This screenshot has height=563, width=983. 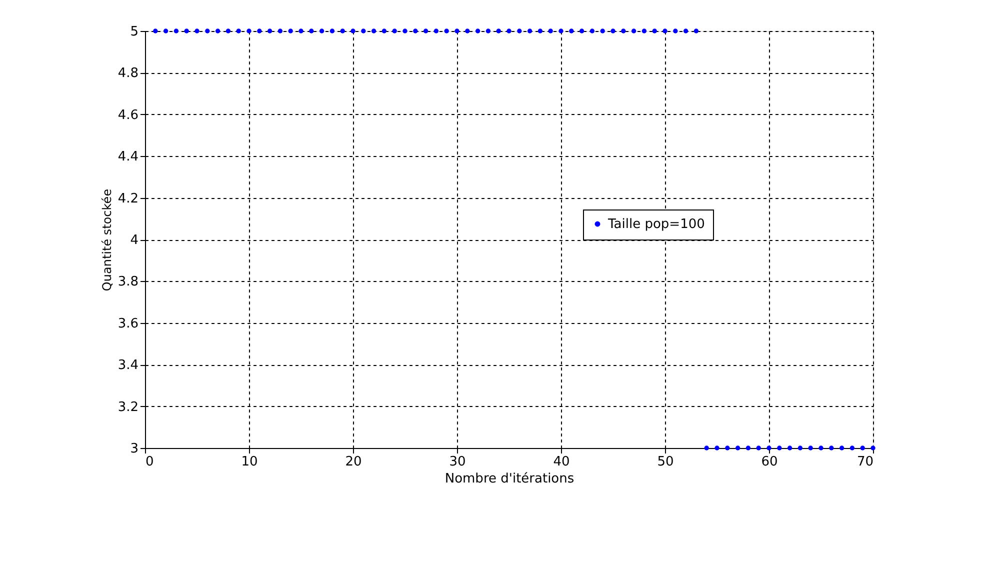 I want to click on y-tick-label: 3.2, so click(x=128, y=407).